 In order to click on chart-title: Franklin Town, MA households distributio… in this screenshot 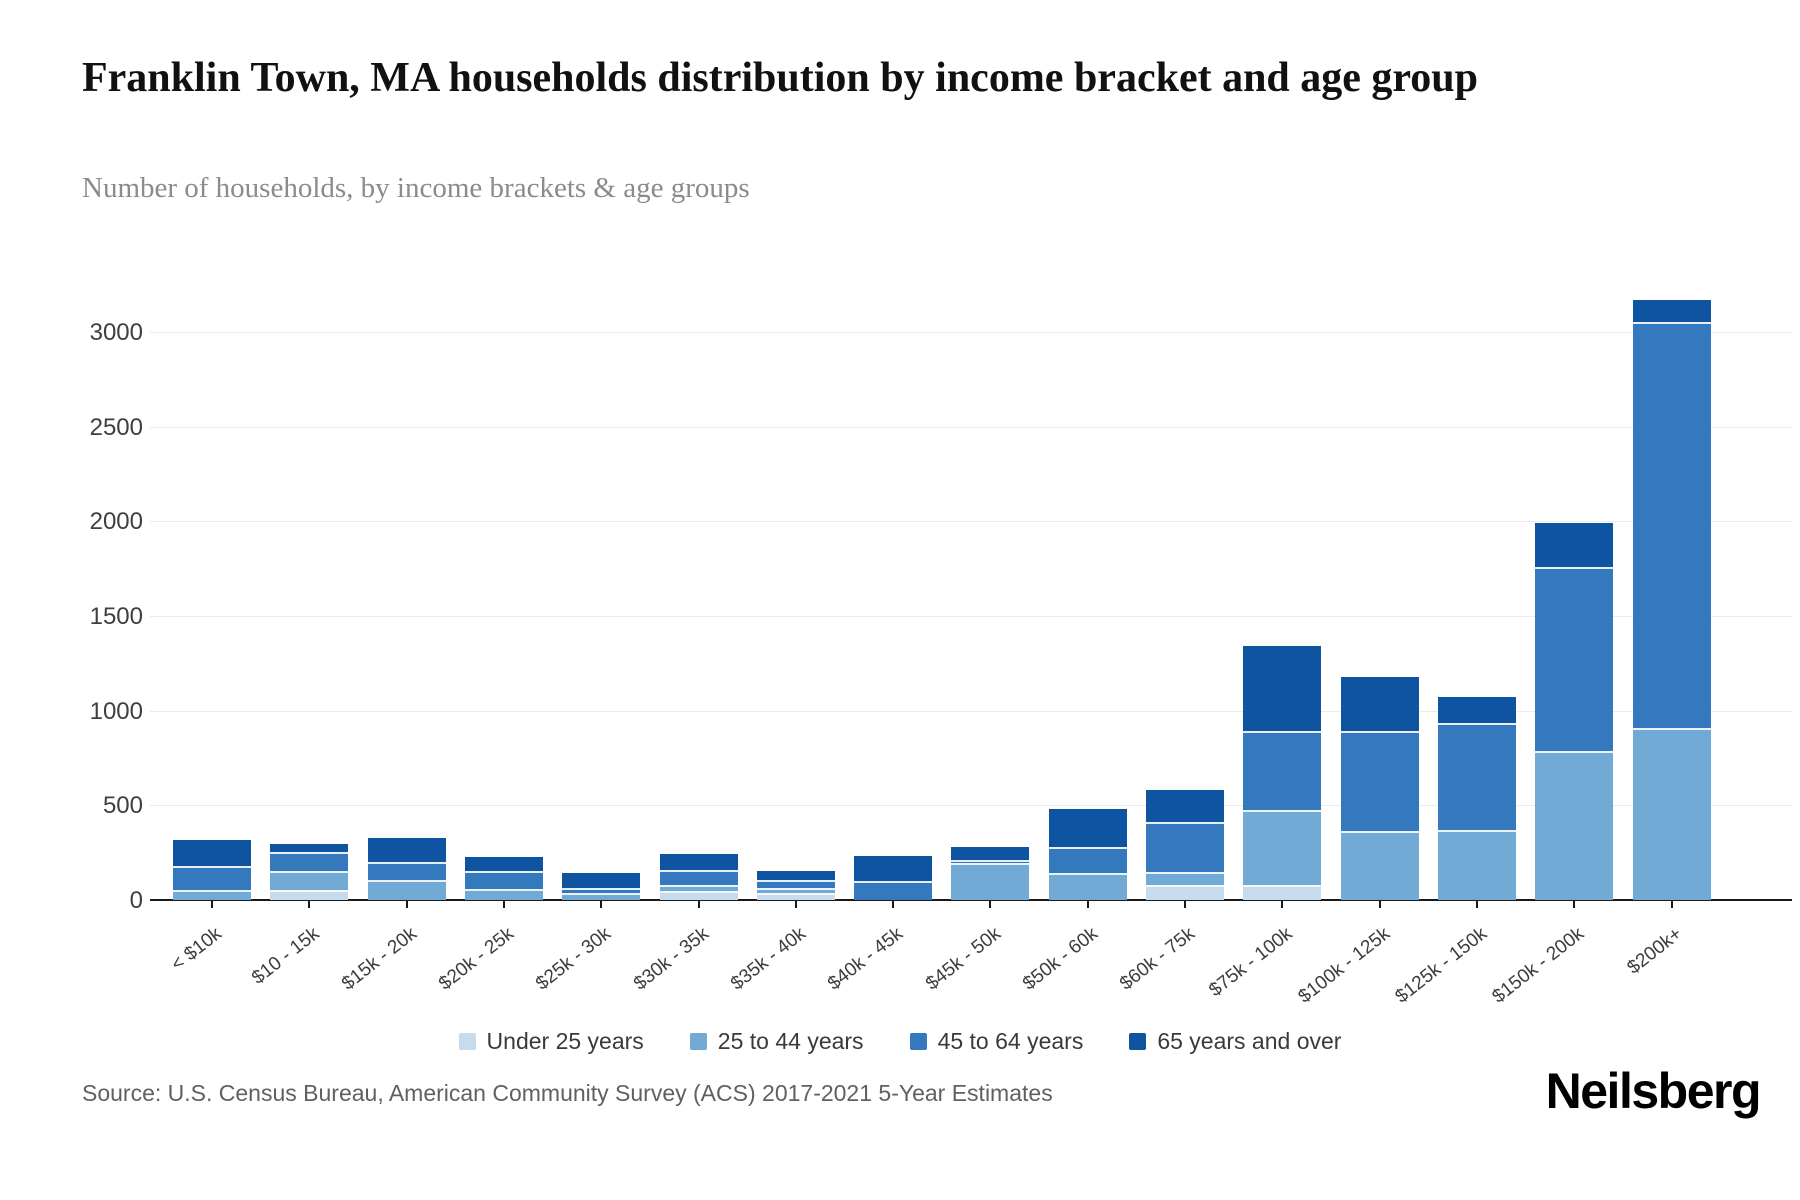, I will do `click(780, 78)`.